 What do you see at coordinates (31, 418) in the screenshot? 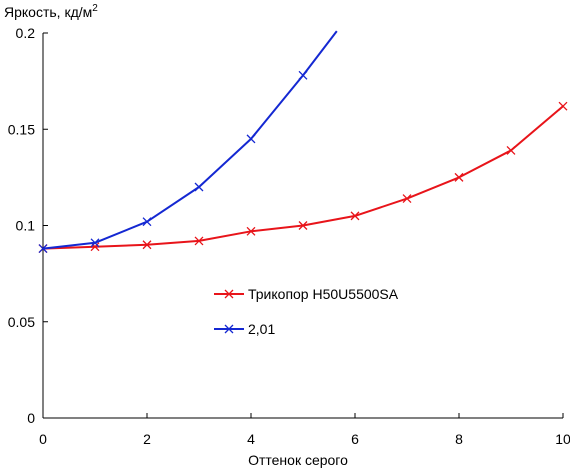
I see `y-tick-label: 0` at bounding box center [31, 418].